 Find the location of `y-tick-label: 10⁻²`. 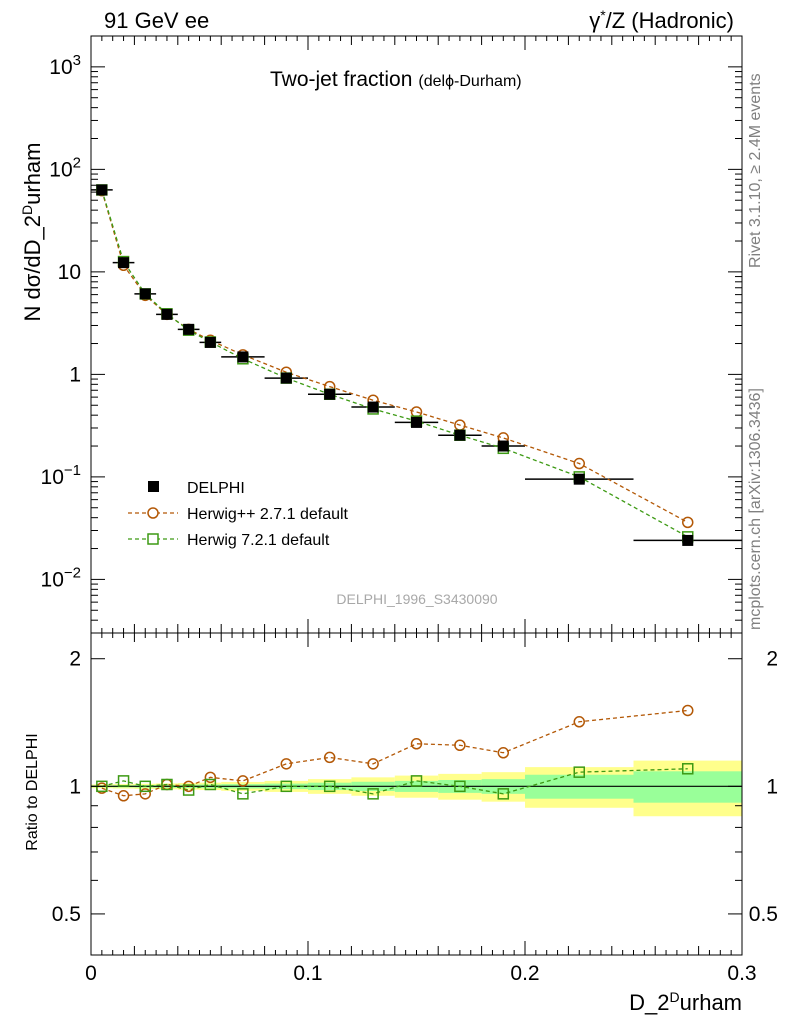

y-tick-label: 10⁻² is located at coordinates (61, 577).